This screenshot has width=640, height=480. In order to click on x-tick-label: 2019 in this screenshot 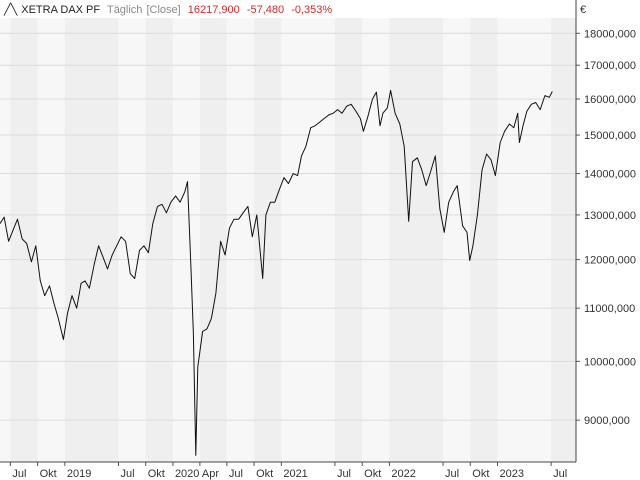, I will do `click(79, 474)`.